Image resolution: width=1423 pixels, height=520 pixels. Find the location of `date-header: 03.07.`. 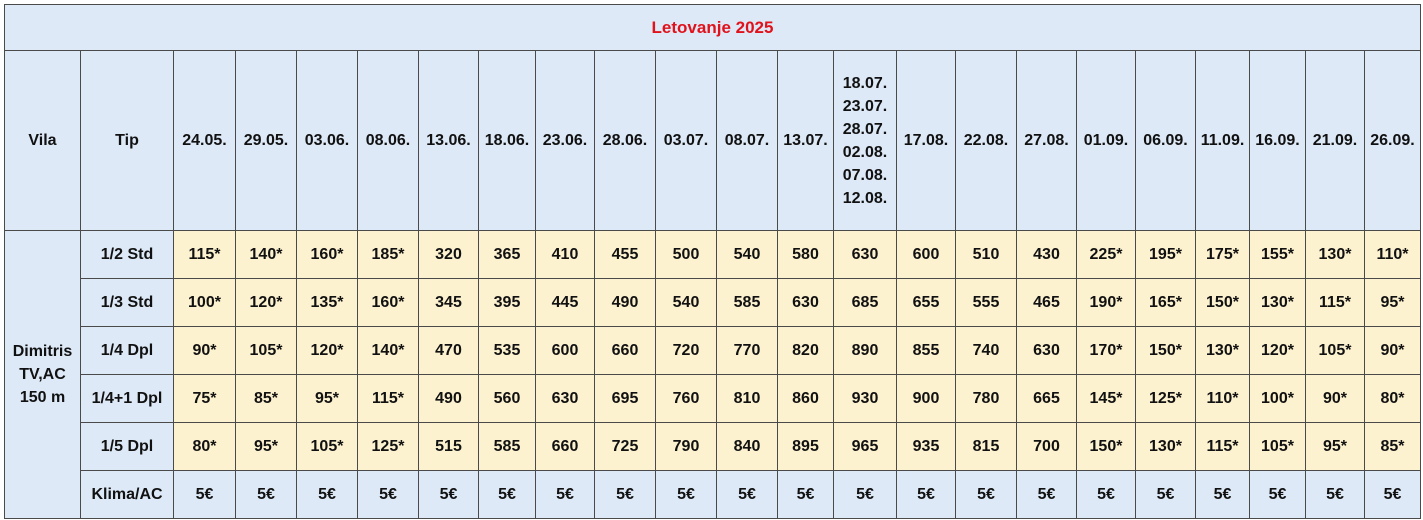

date-header: 03.07. is located at coordinates (686, 140).